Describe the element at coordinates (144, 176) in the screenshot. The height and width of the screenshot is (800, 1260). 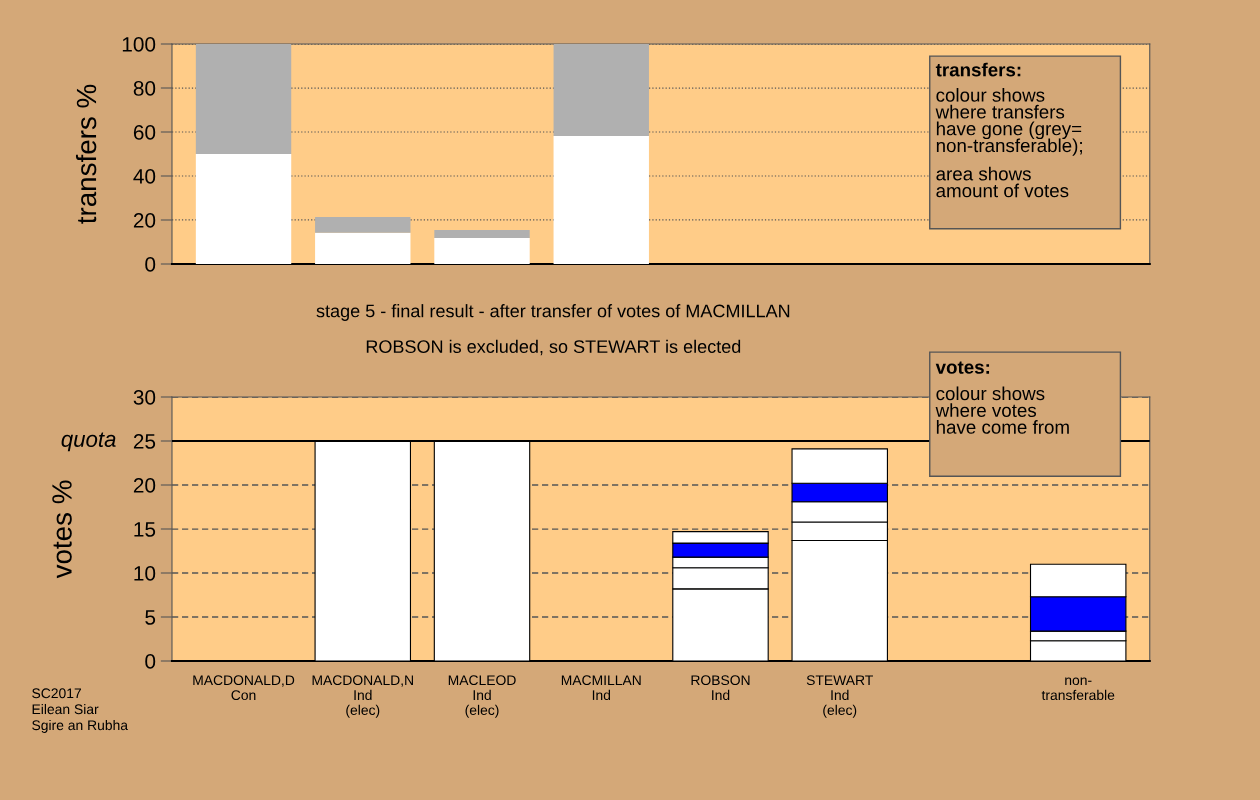
I see `y-tick-label: 40` at that location.